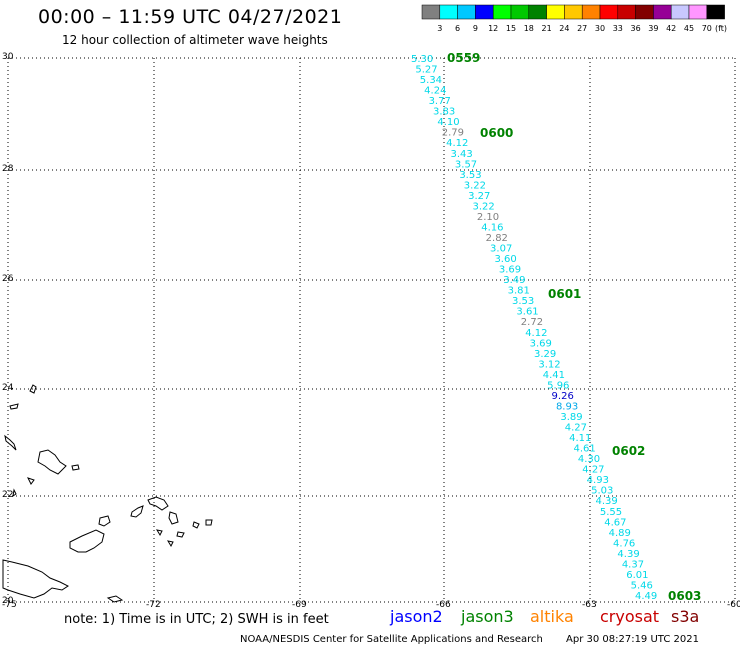  I want to click on wave-height-value: 5.46, so click(642, 585).